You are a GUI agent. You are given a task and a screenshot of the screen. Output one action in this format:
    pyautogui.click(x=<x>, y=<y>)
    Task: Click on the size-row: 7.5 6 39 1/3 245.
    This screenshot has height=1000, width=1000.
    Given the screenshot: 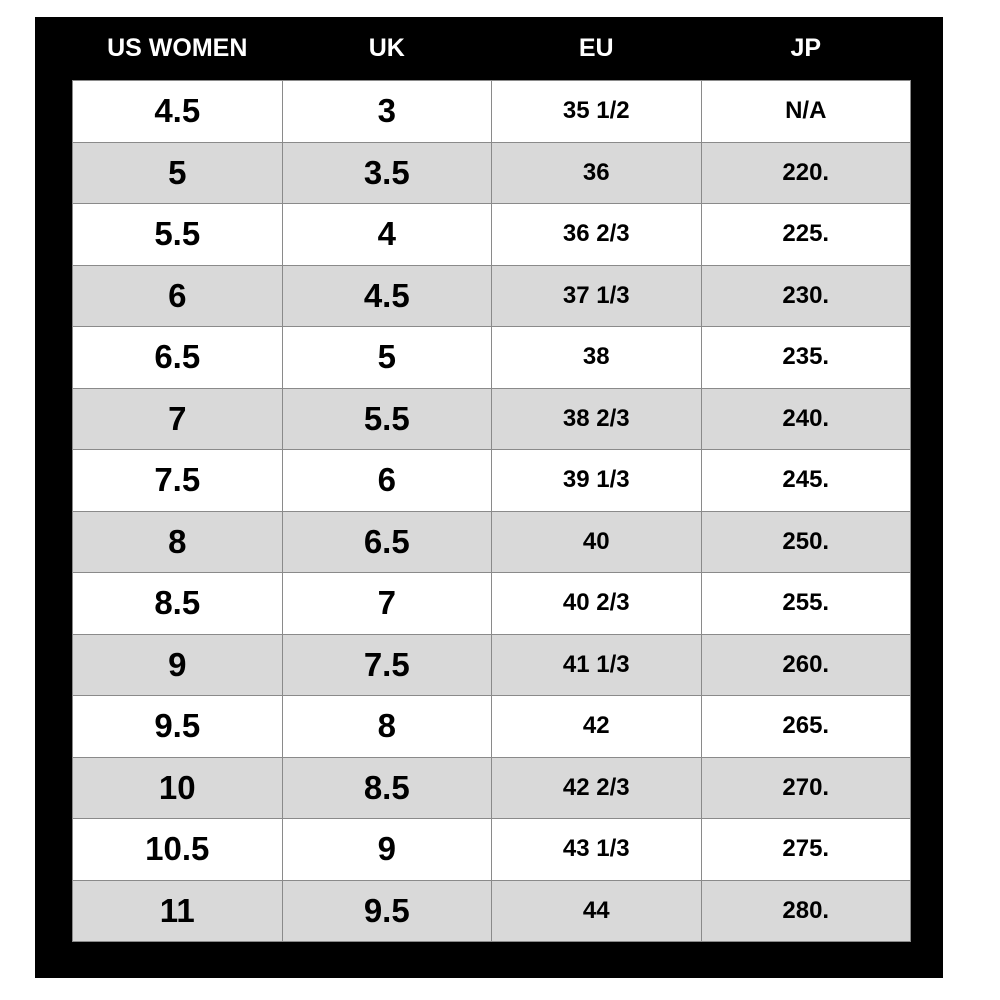 What is the action you would take?
    pyautogui.click(x=491, y=480)
    